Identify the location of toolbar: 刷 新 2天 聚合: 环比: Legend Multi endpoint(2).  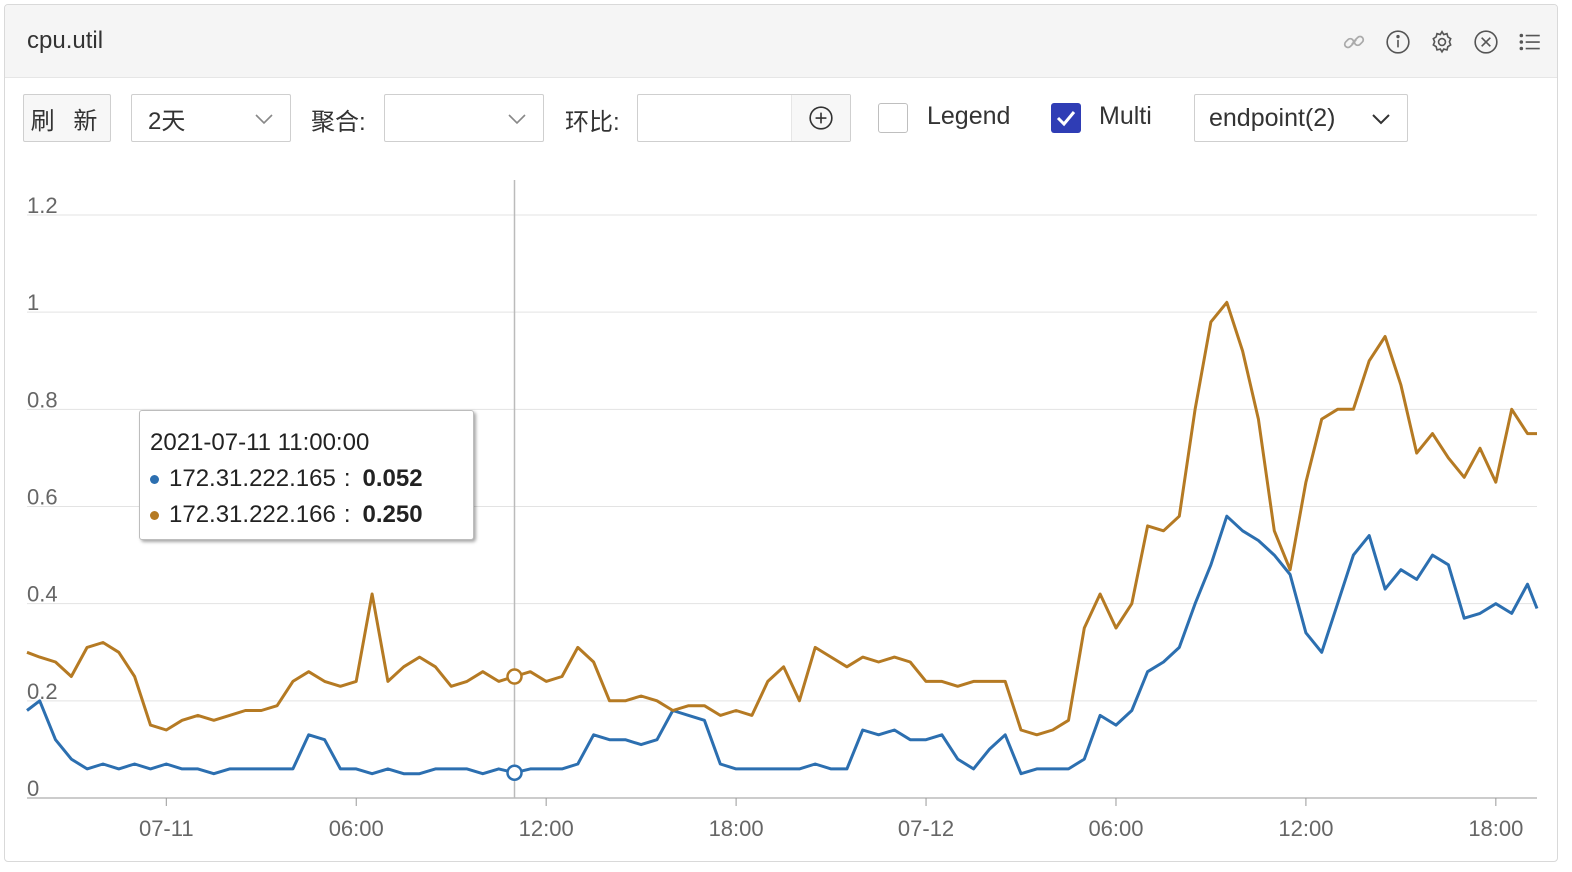
(781, 117).